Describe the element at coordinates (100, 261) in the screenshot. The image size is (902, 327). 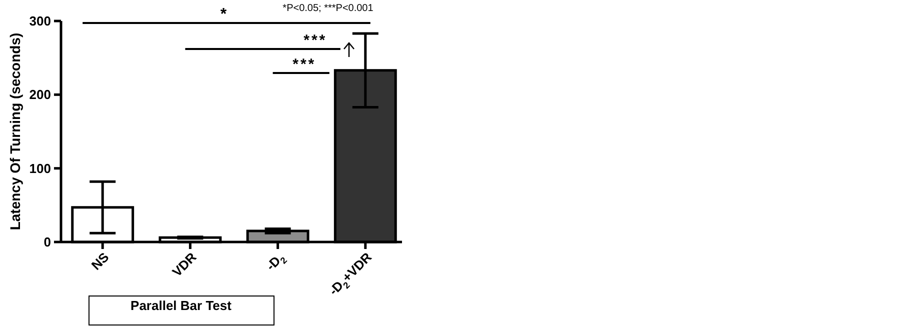
I see `x-tick-label: NS` at that location.